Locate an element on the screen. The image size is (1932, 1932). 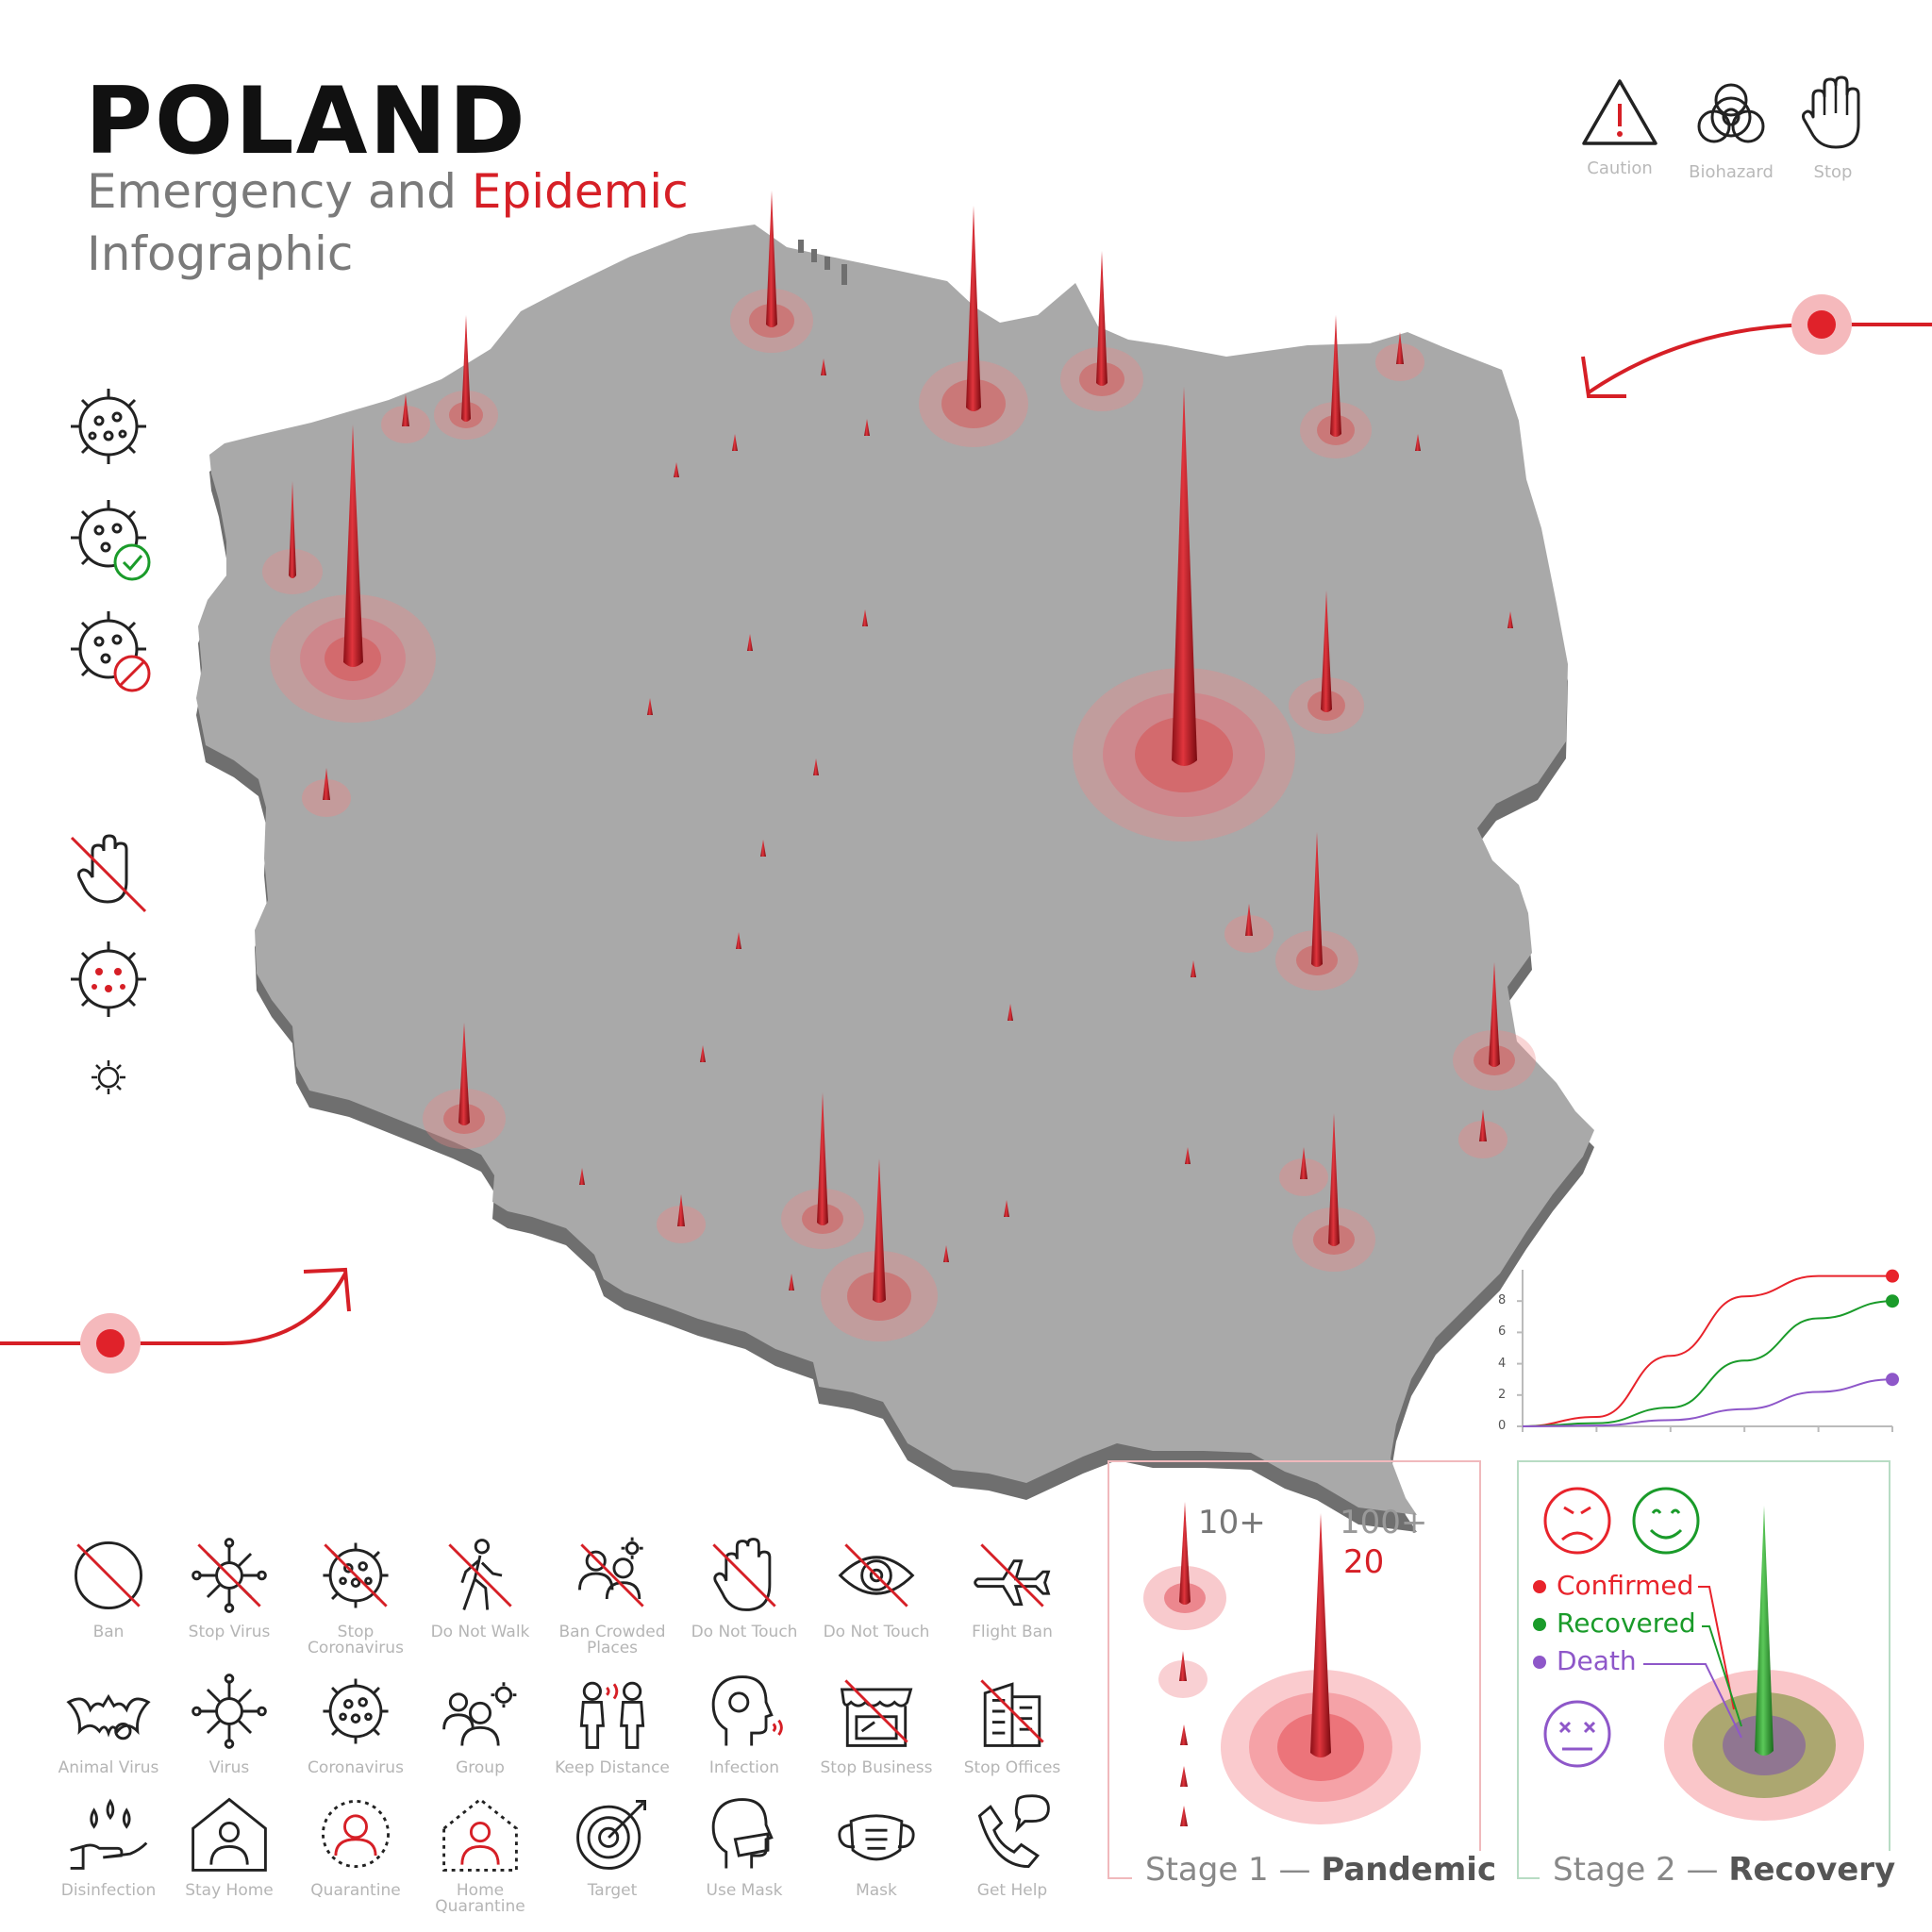
biohazard-icon is located at coordinates (1731, 113).